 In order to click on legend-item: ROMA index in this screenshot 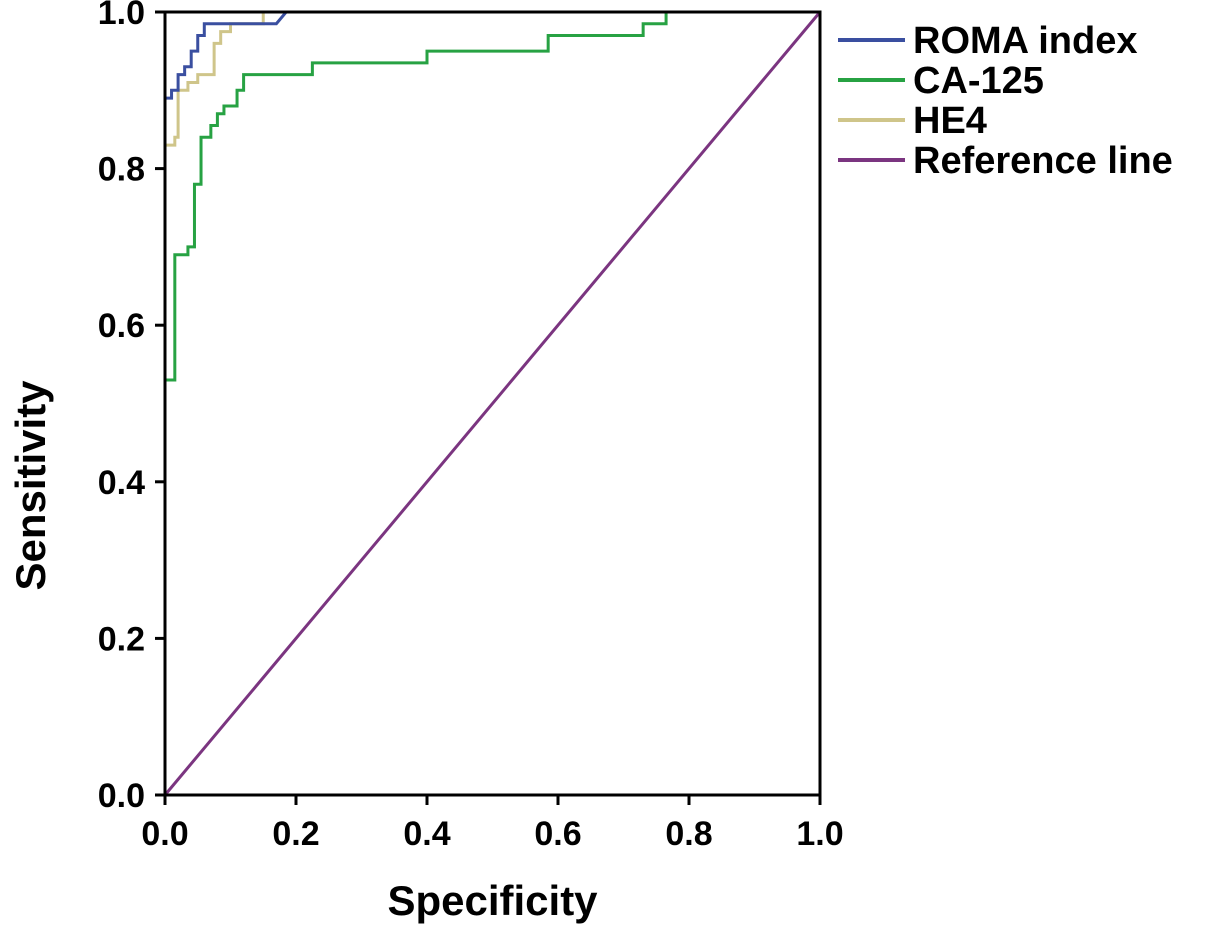, I will do `click(988, 41)`.